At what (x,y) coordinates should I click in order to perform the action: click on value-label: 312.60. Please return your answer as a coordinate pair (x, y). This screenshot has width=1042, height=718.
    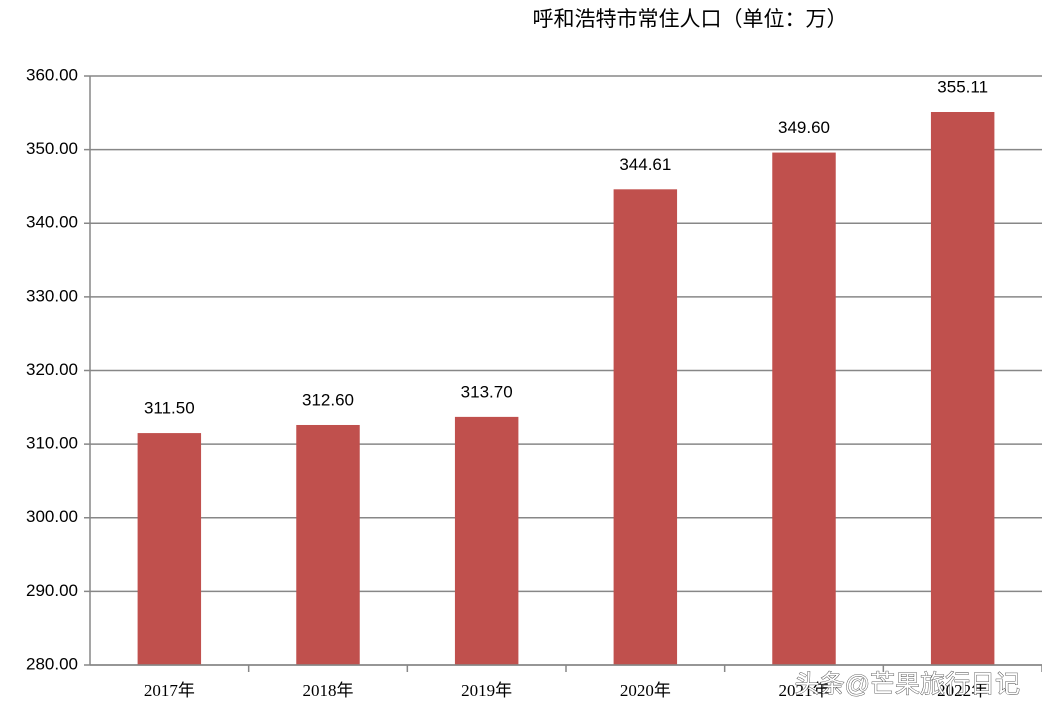
    Looking at the image, I should click on (328, 399).